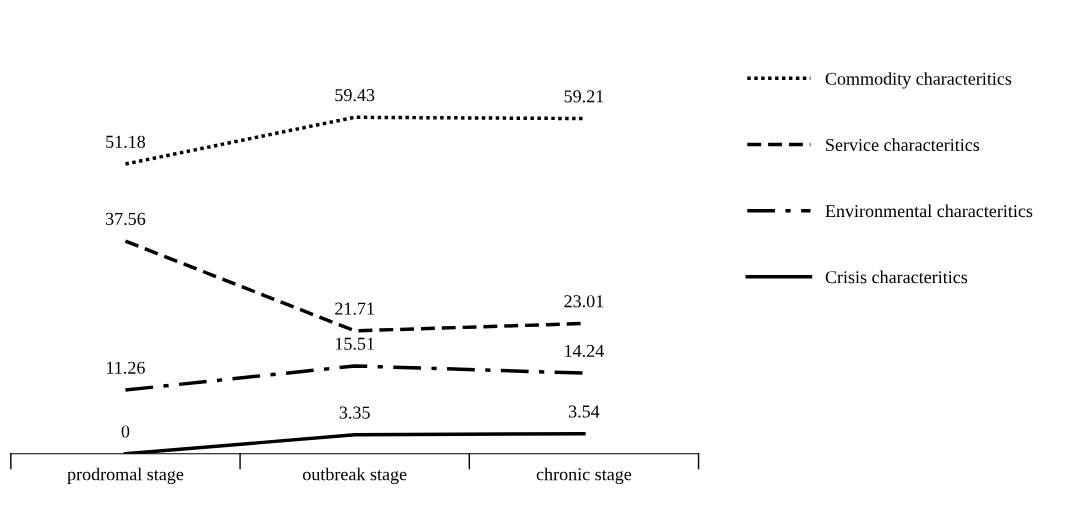  What do you see at coordinates (929, 211) in the screenshot?
I see `legend-label: Environmental characteritics` at bounding box center [929, 211].